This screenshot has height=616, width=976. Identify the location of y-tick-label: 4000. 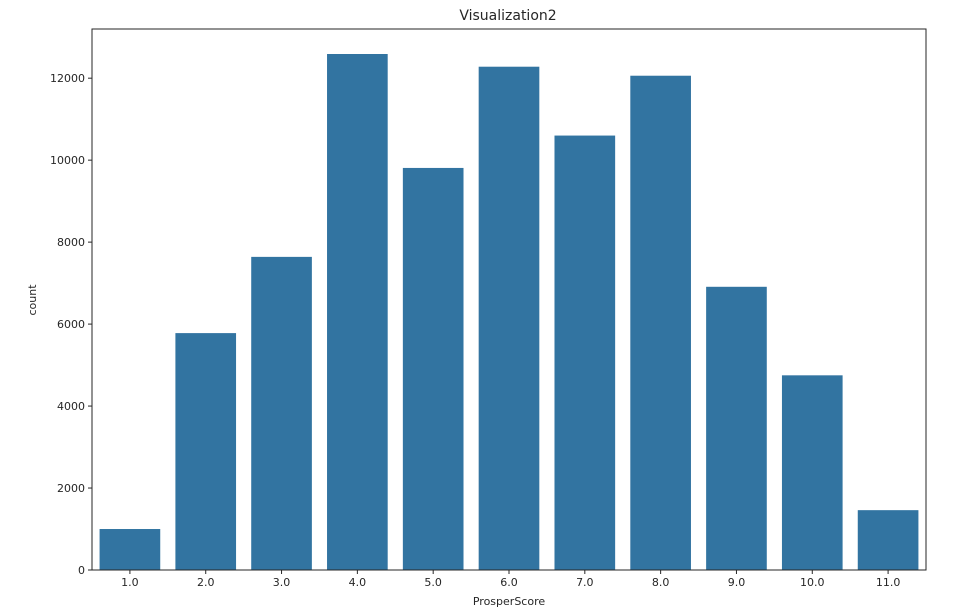
(71, 406).